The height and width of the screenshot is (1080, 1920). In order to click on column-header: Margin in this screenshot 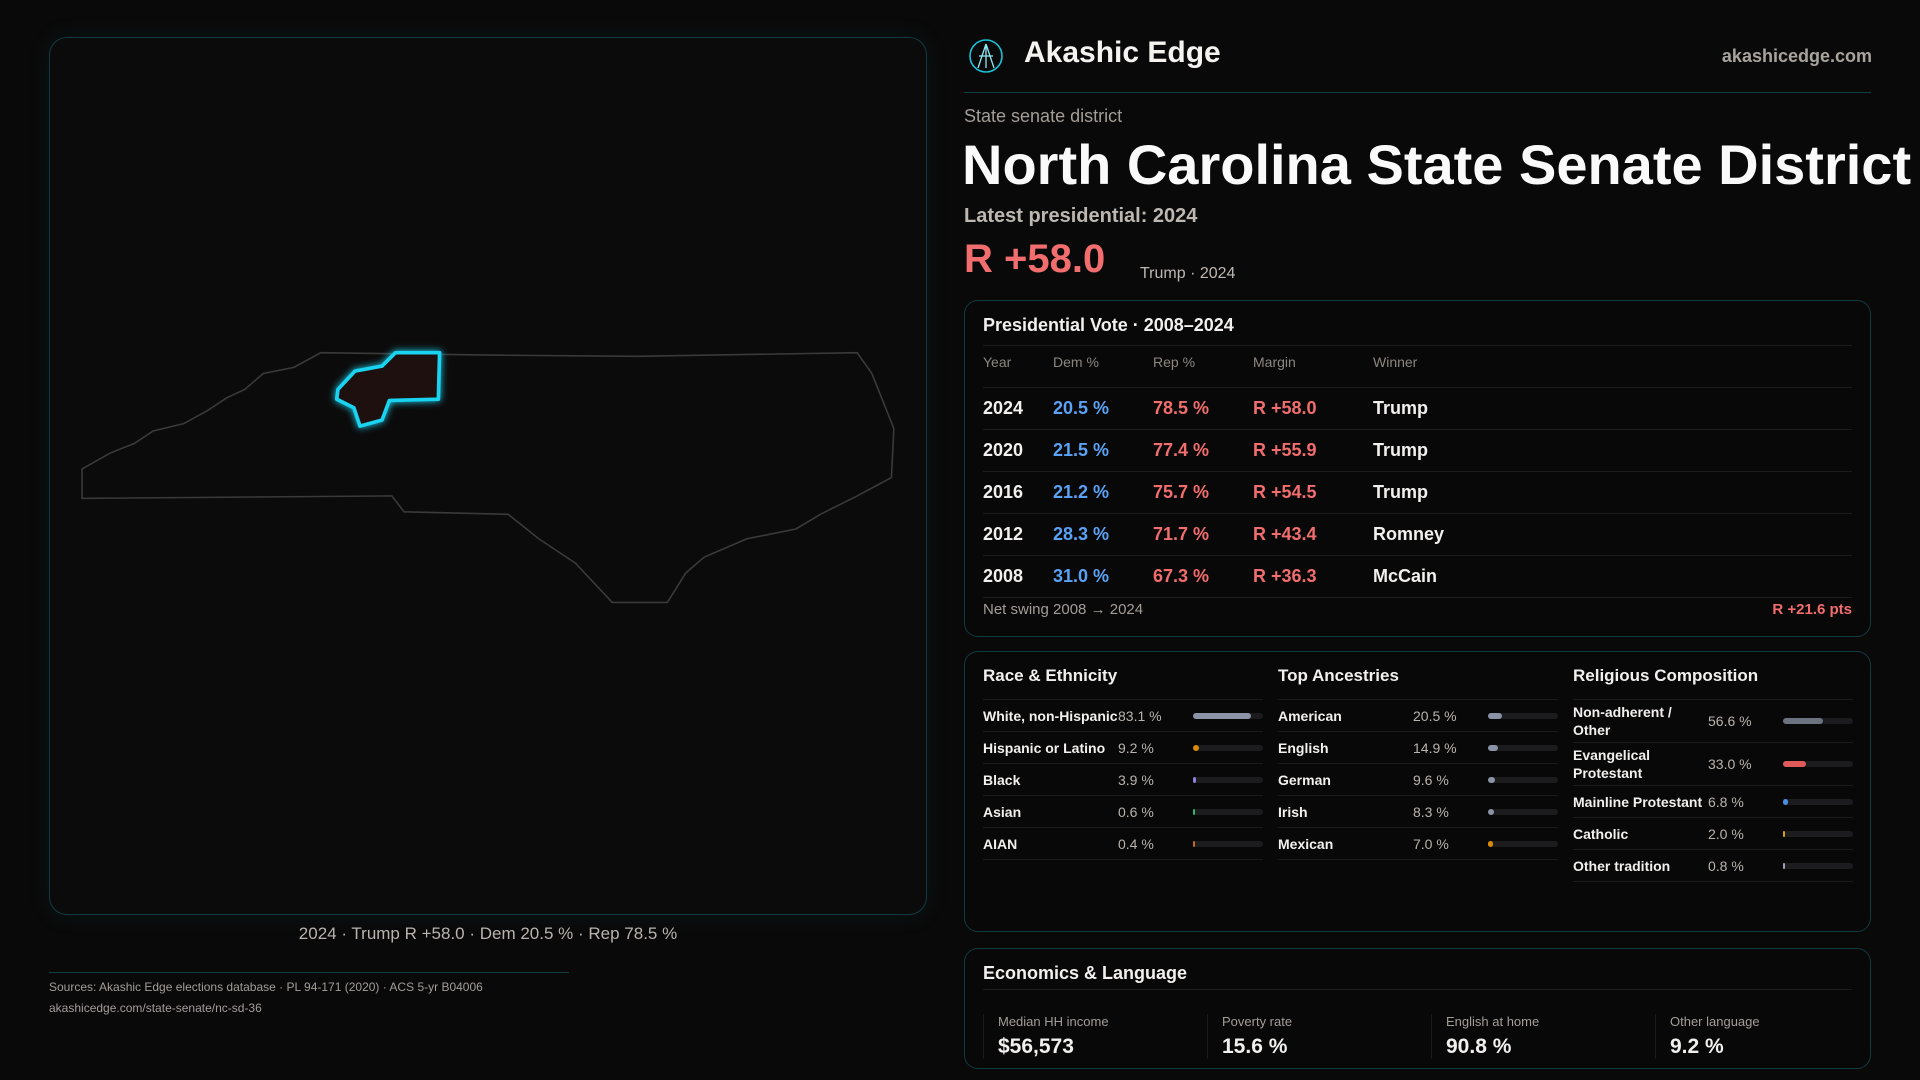, I will do `click(1274, 362)`.